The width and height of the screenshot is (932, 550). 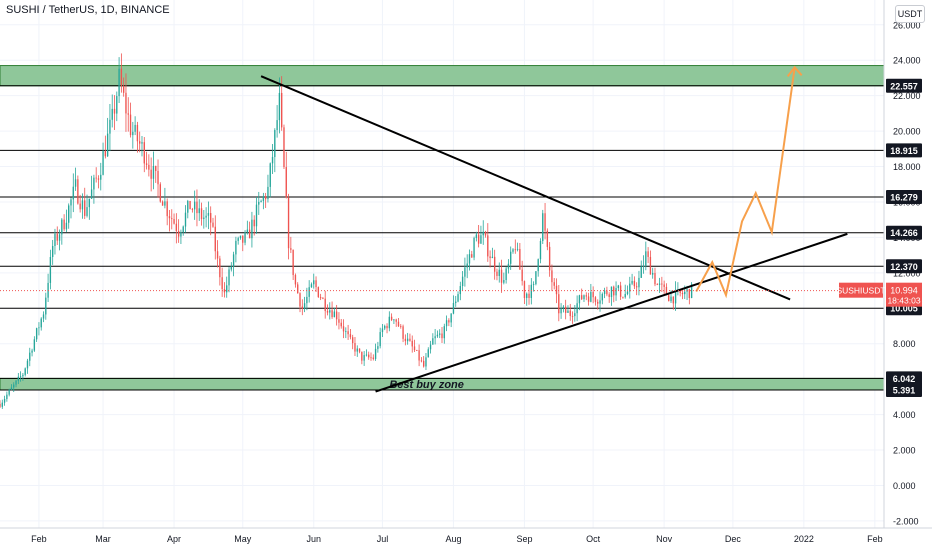 I want to click on currency-button: USDT, so click(x=910, y=14).